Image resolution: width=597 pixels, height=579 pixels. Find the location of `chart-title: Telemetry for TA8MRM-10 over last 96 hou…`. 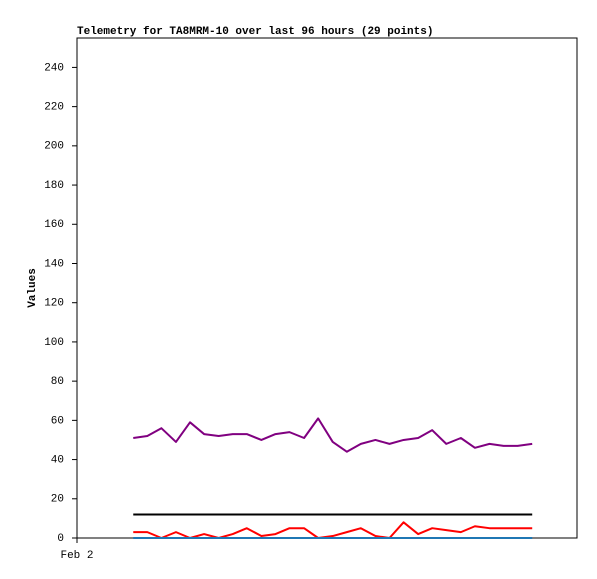

chart-title: Telemetry for TA8MRM-10 over last 96 hou… is located at coordinates (255, 32).